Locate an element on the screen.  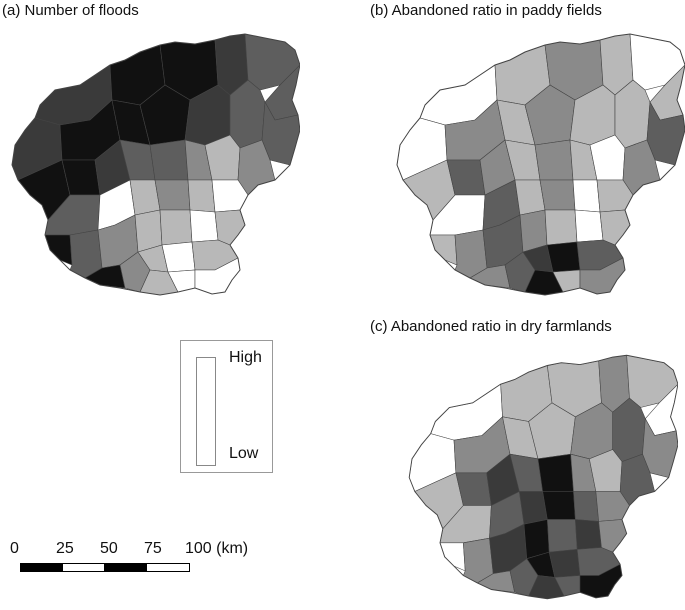
scale-tick-75: 75 is located at coordinates (153, 548).